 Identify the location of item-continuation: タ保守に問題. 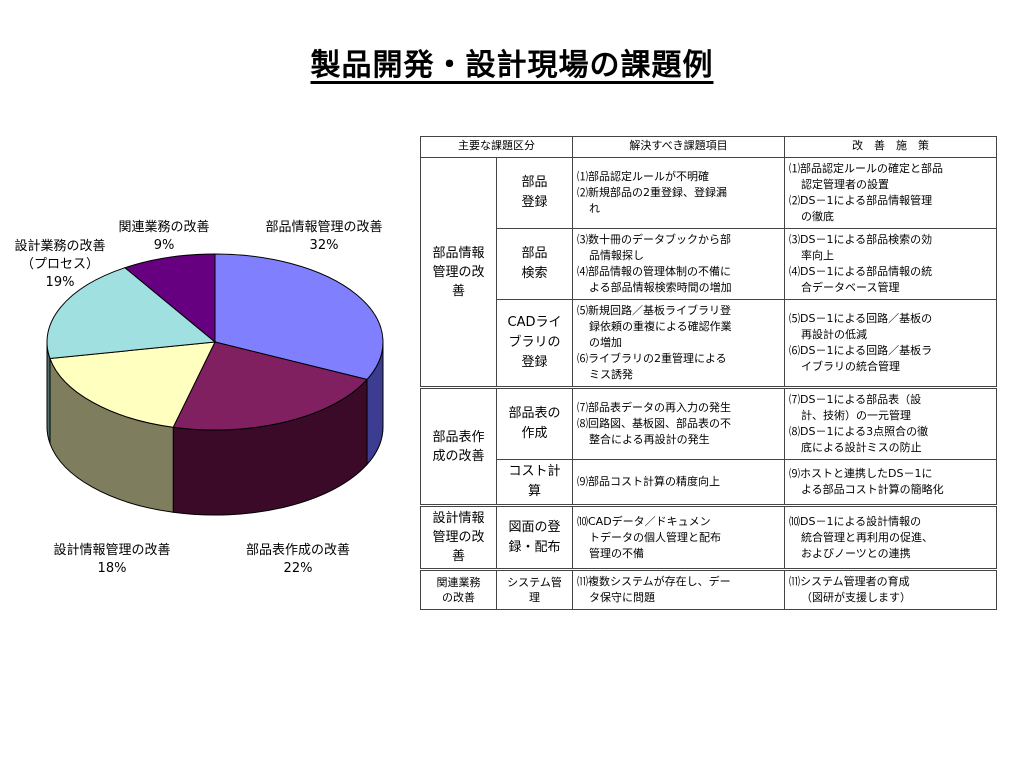
(622, 597).